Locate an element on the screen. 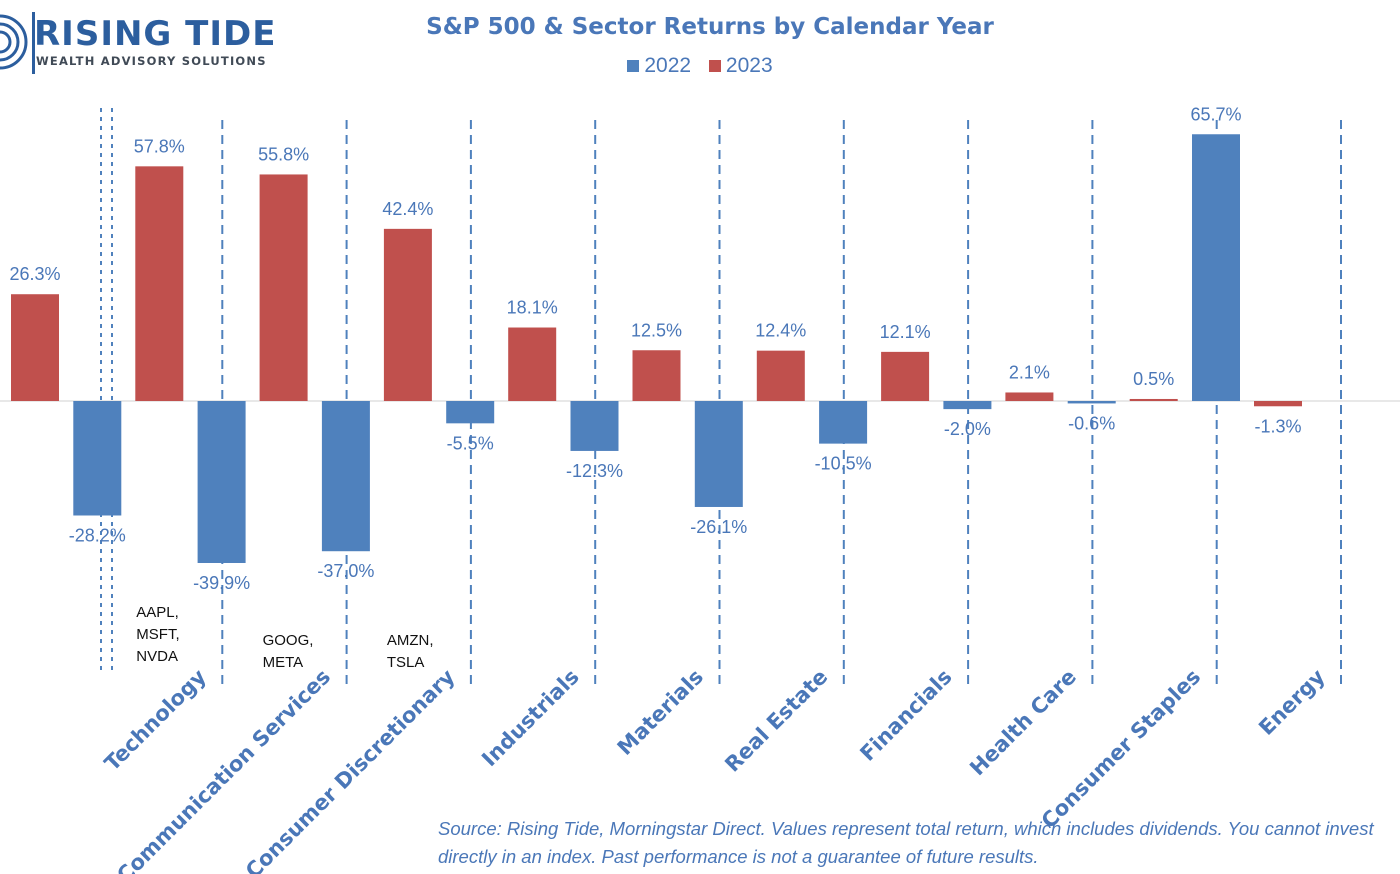 Image resolution: width=1400 pixels, height=874 pixels. legend-item-2022: 2022 is located at coordinates (659, 66).